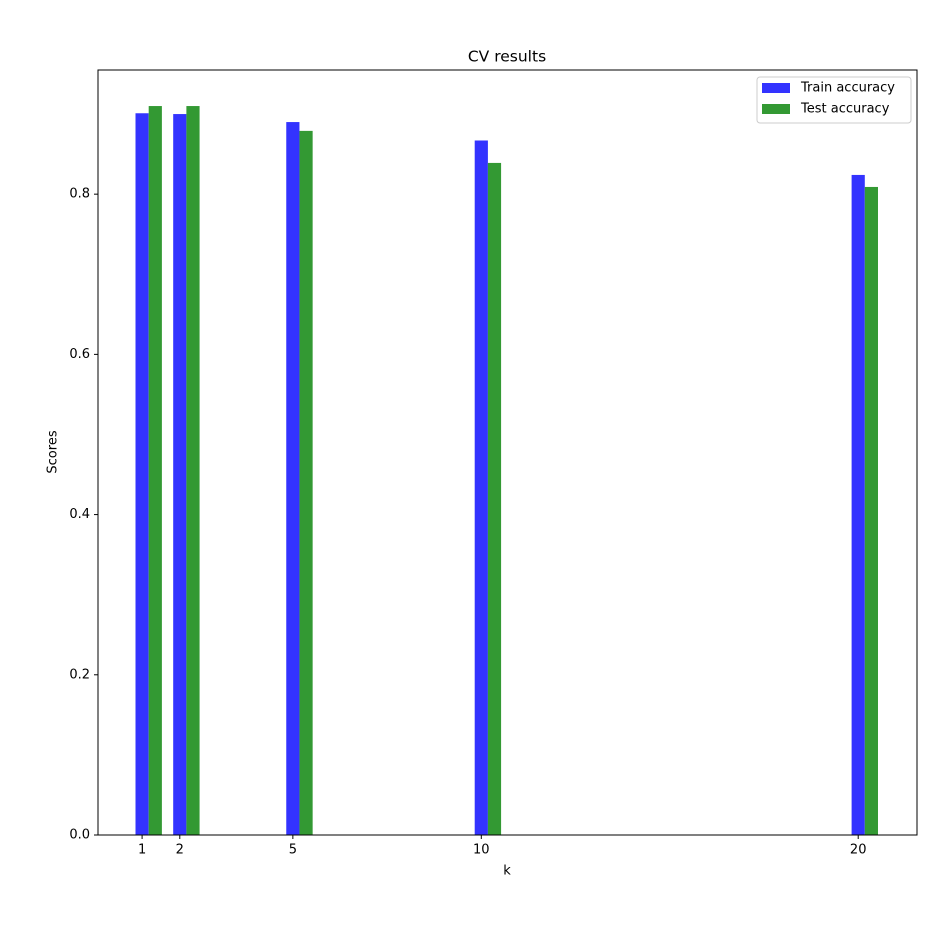 The width and height of the screenshot is (944, 950). Describe the element at coordinates (293, 850) in the screenshot. I see `x-tick-label: 5` at that location.